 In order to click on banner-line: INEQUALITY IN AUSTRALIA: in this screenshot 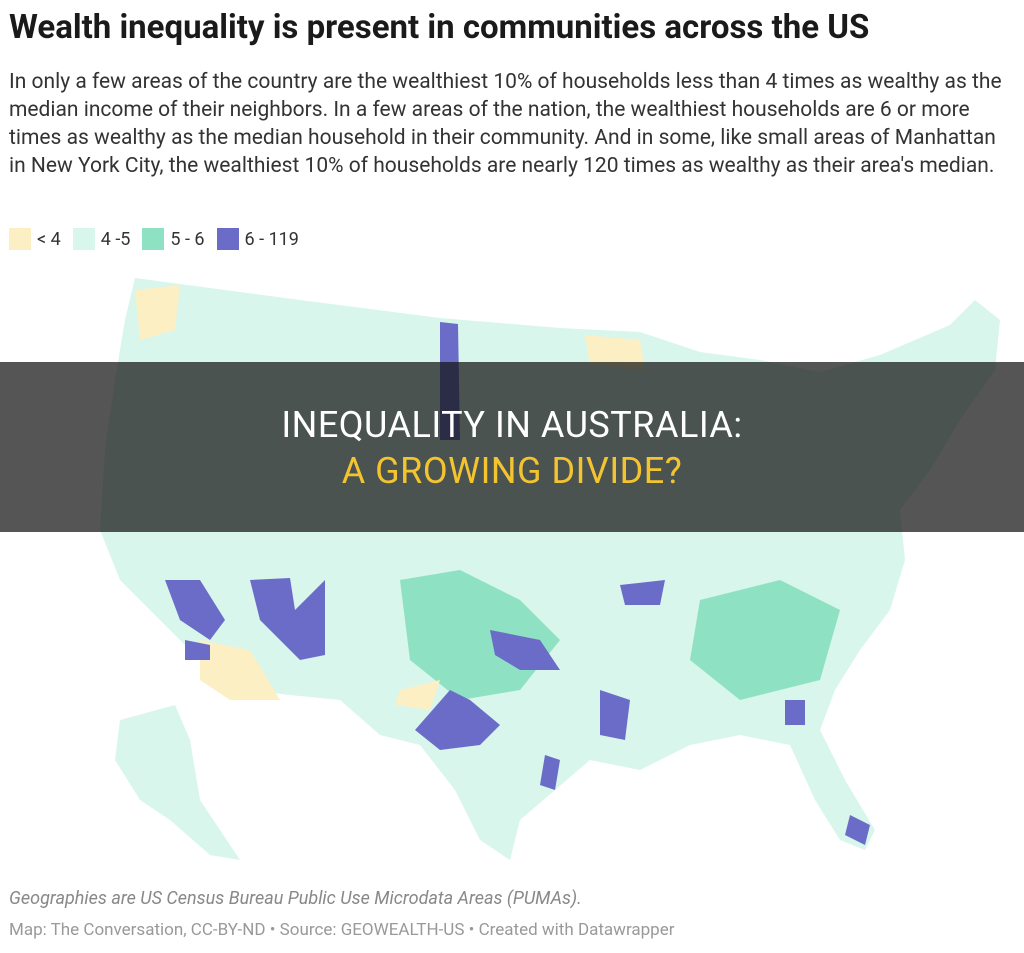, I will do `click(512, 425)`.